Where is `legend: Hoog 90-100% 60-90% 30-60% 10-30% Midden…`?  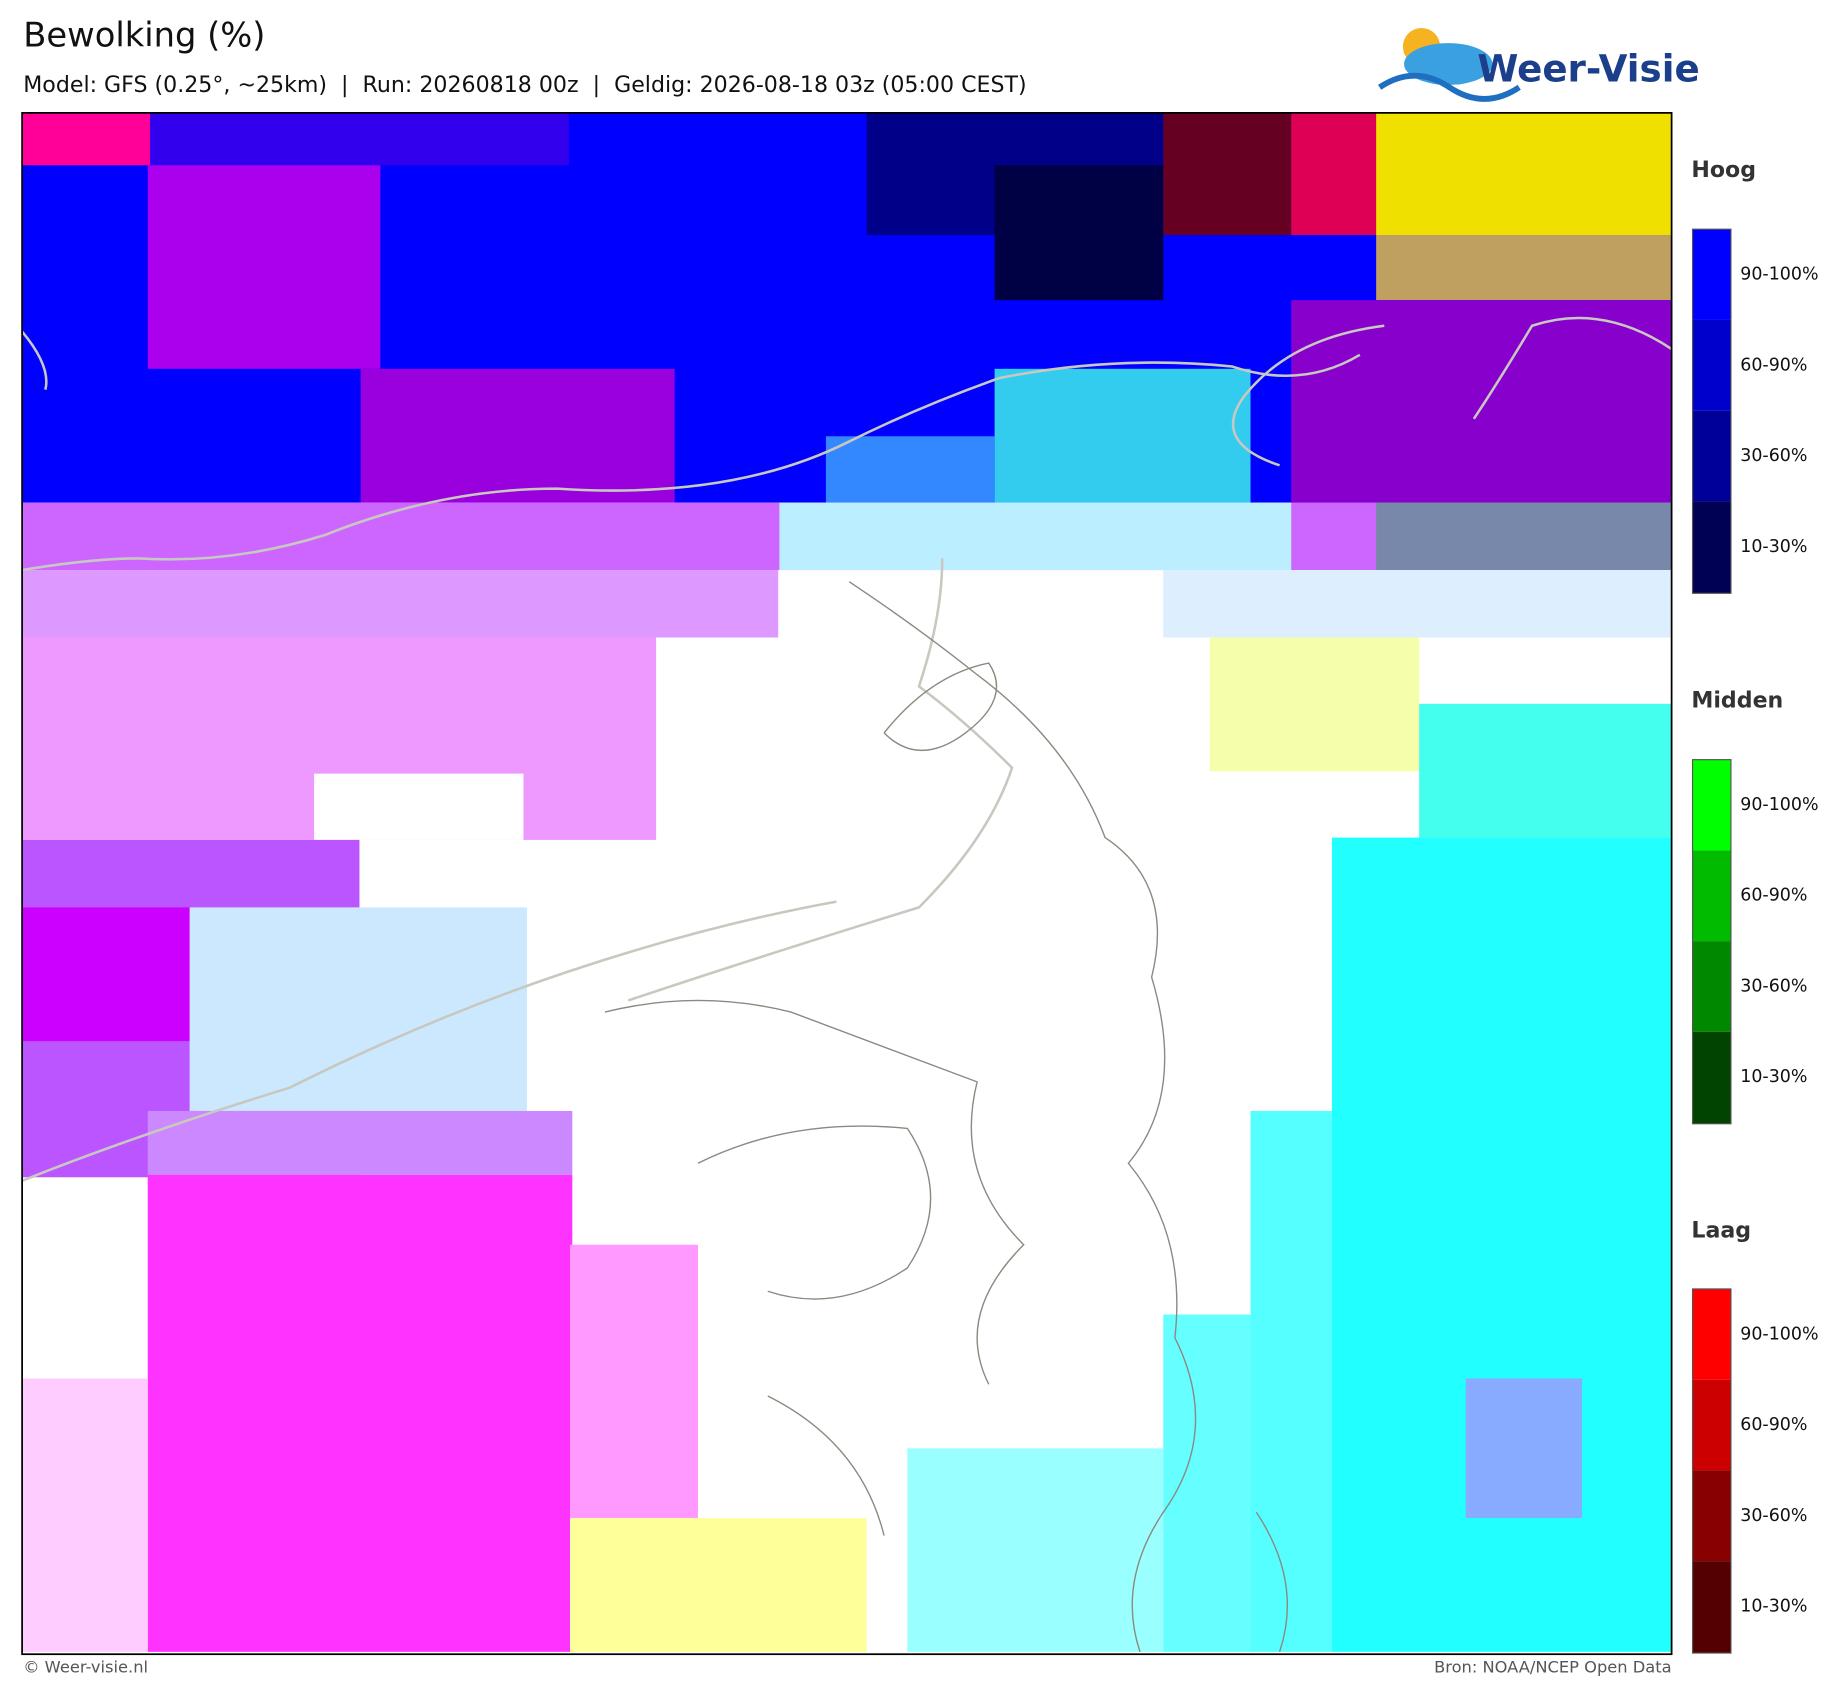 legend: Hoog 90-100% 60-90% 30-60% 10-30% Midden… is located at coordinates (1755, 905).